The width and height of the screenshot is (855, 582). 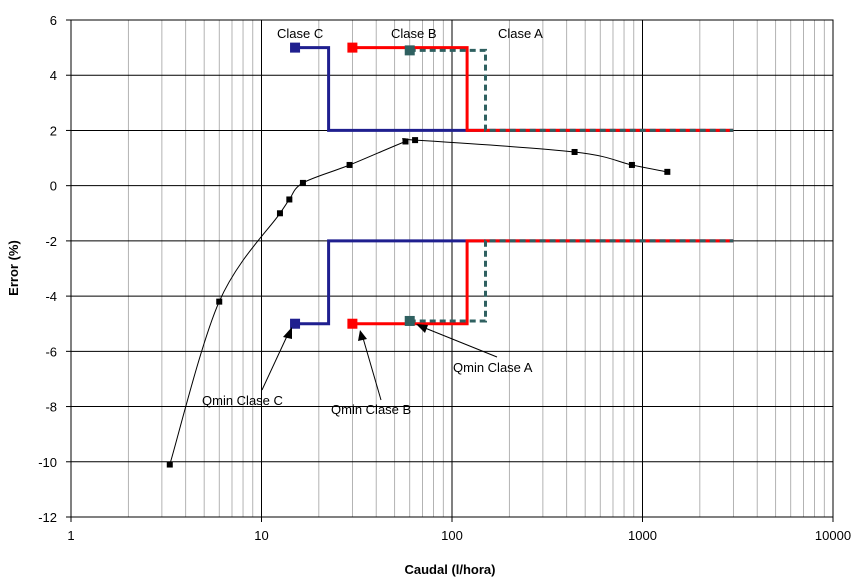 I want to click on x-tick-label: 10, so click(x=261, y=535).